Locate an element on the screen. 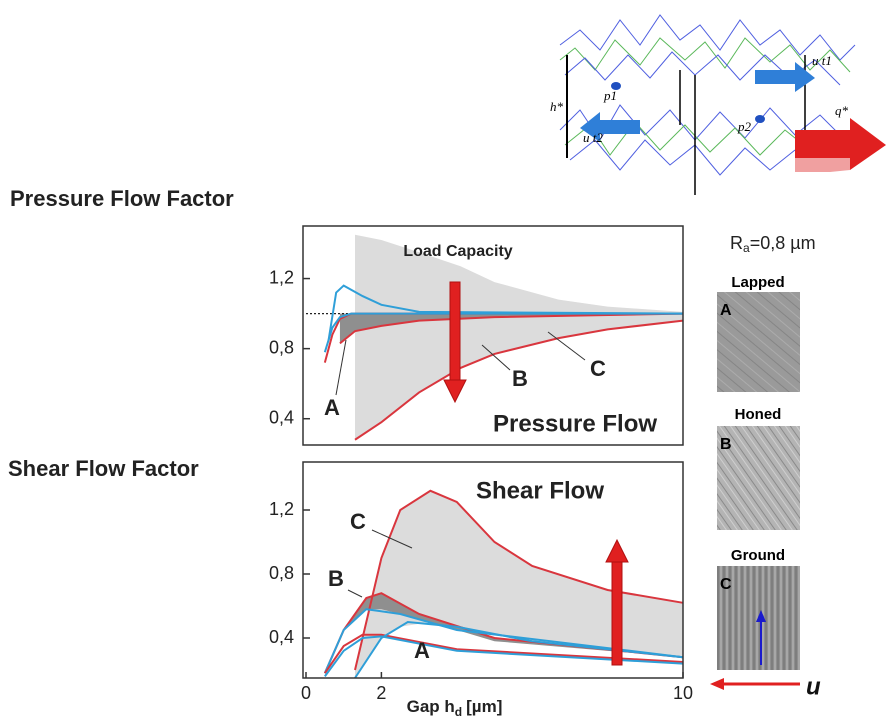  direction-label: u is located at coordinates (813, 686).